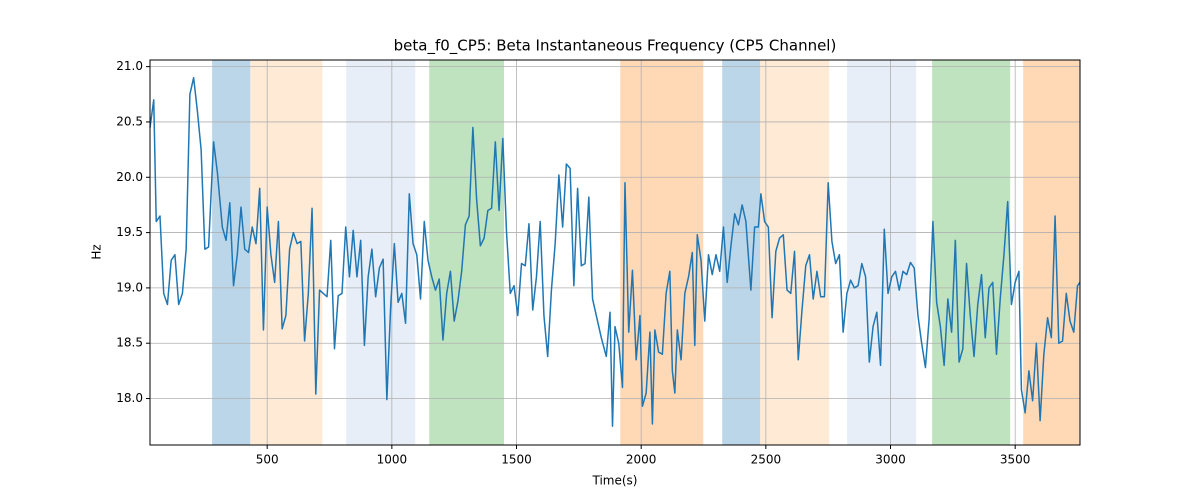  Describe the element at coordinates (129, 232) in the screenshot. I see `y-tick-label: 19.5` at that location.